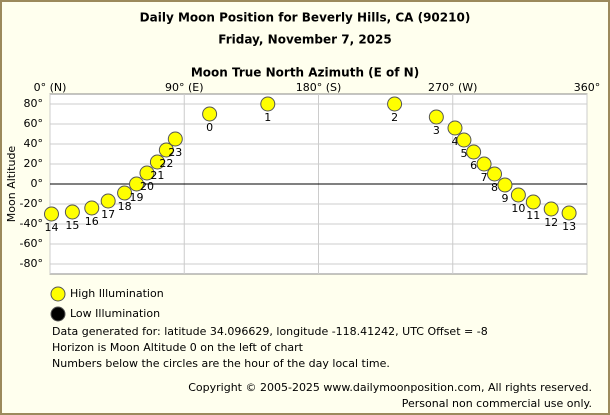 The image size is (610, 415). What do you see at coordinates (147, 186) in the screenshot?
I see `hour-label: 20` at bounding box center [147, 186].